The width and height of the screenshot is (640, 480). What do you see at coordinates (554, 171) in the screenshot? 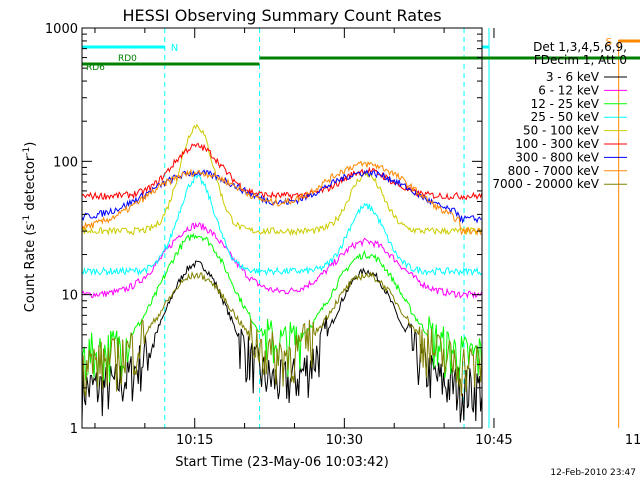
I see `legend-label-7: 800 - 7000 keV` at bounding box center [554, 171].